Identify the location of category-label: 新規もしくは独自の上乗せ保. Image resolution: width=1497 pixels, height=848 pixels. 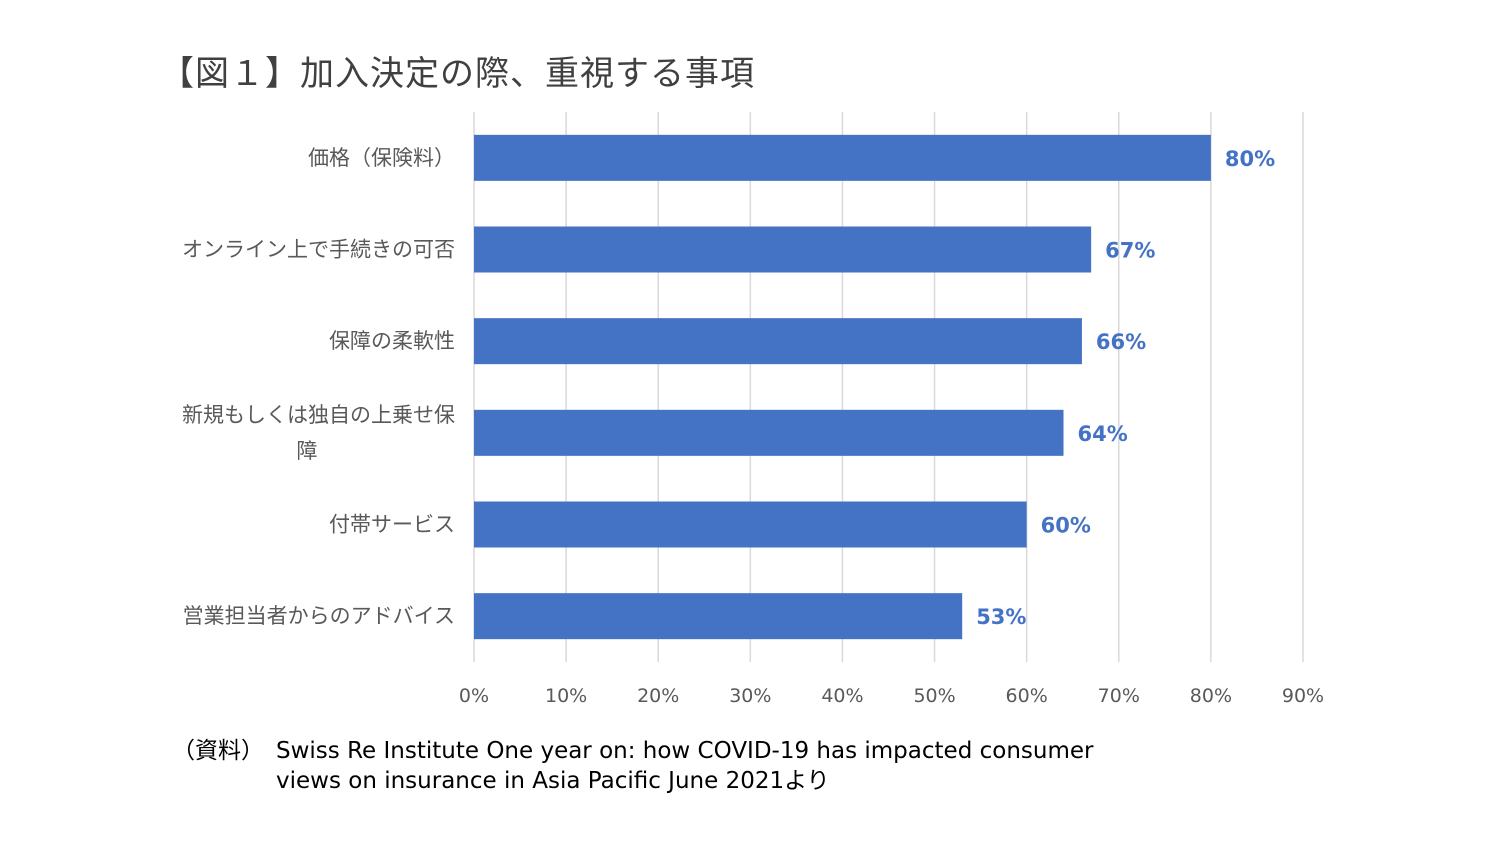
(318, 415).